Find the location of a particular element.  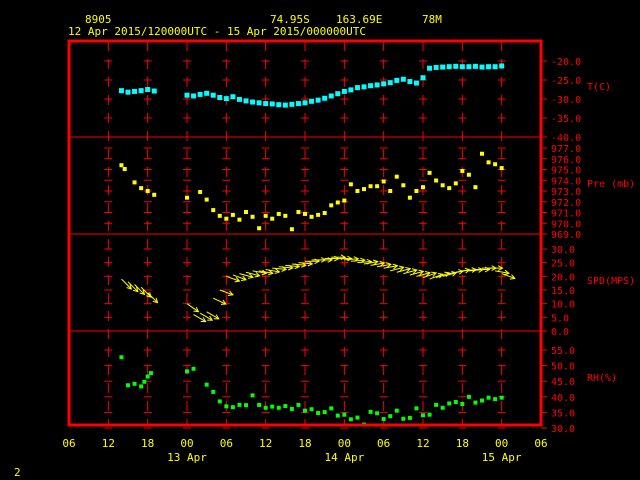

x-tick-label: 18 is located at coordinates (147, 443).